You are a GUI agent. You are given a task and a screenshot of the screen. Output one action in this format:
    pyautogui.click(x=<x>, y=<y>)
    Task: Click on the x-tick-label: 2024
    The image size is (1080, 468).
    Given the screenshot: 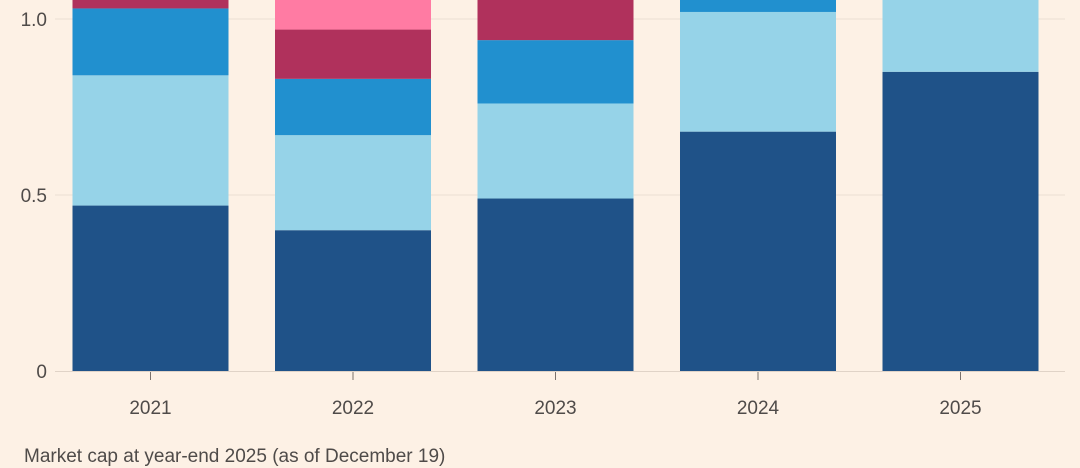 What is the action you would take?
    pyautogui.click(x=758, y=408)
    